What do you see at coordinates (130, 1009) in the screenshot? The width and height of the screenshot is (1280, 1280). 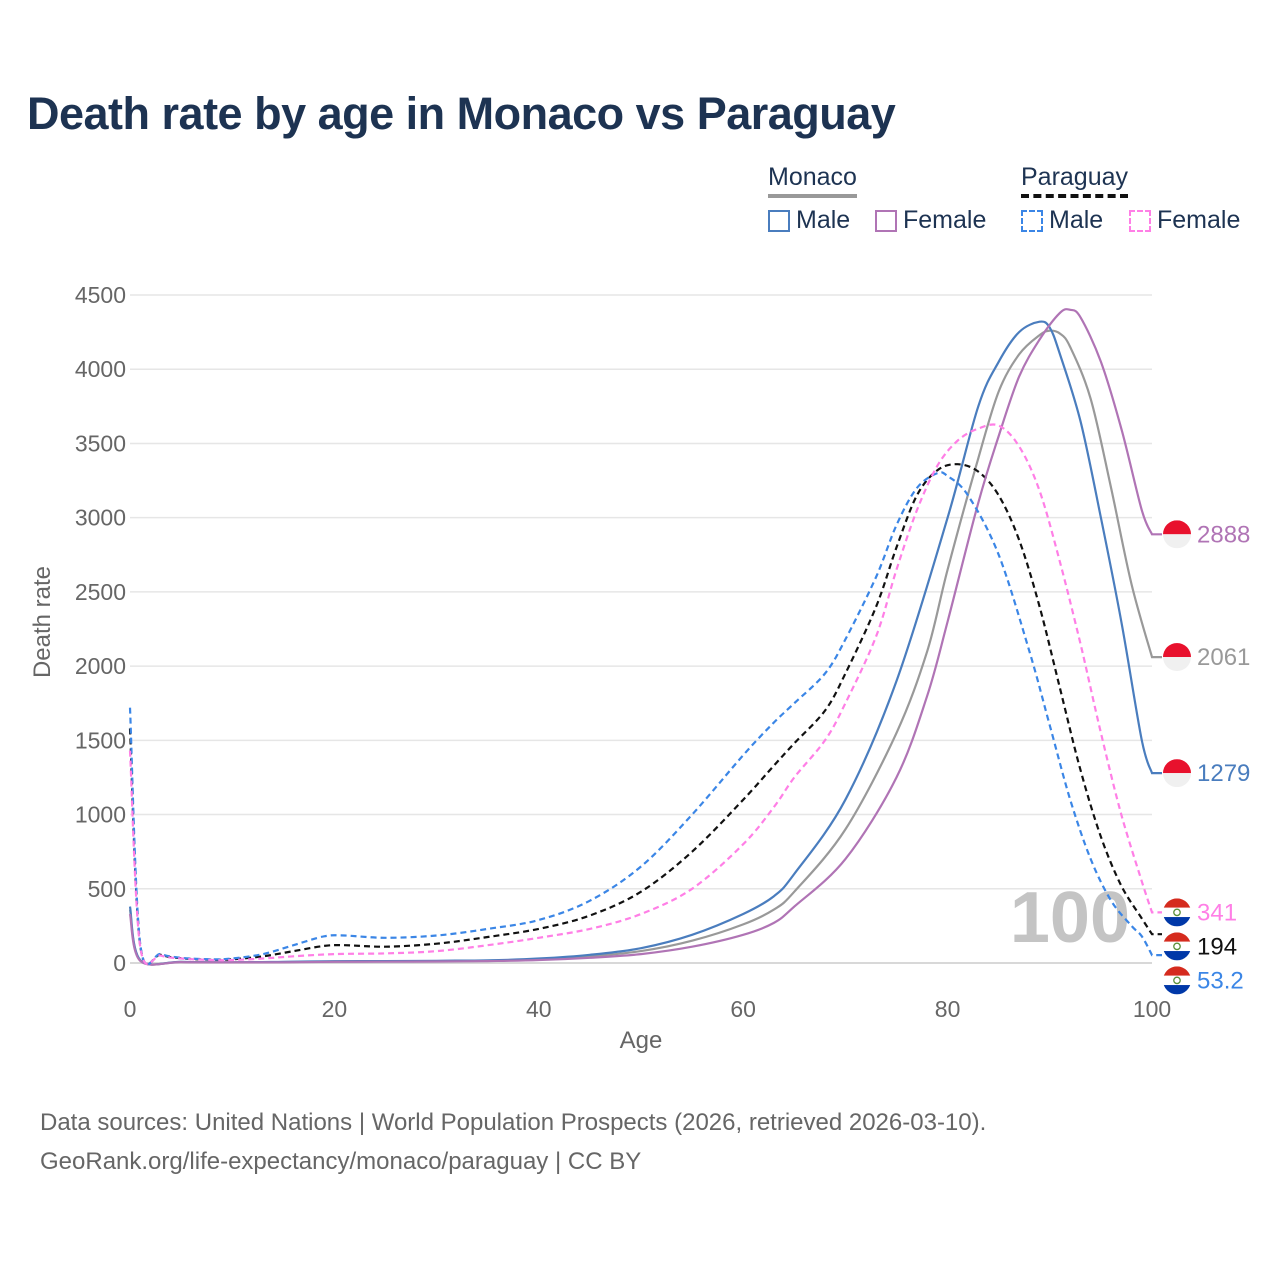 I see `x-tick-label: 0` at bounding box center [130, 1009].